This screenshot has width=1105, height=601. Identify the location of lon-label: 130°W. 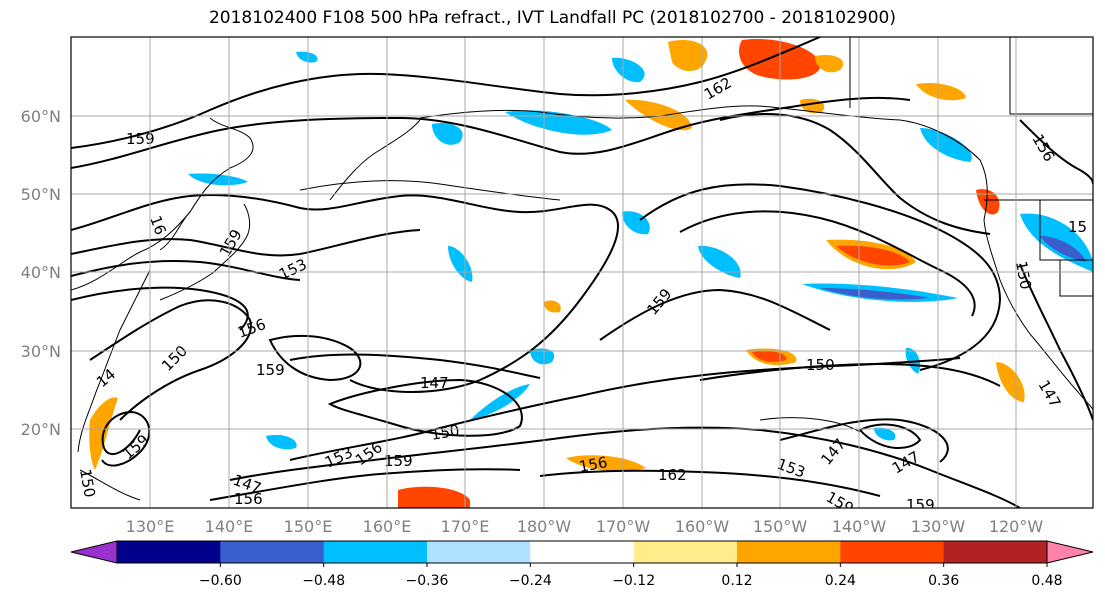
(938, 526).